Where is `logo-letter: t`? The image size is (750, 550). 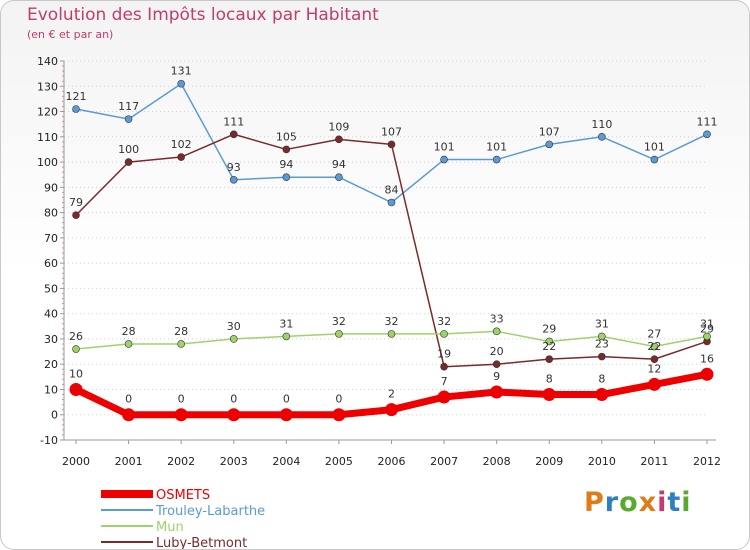
logo-letter: t is located at coordinates (674, 502).